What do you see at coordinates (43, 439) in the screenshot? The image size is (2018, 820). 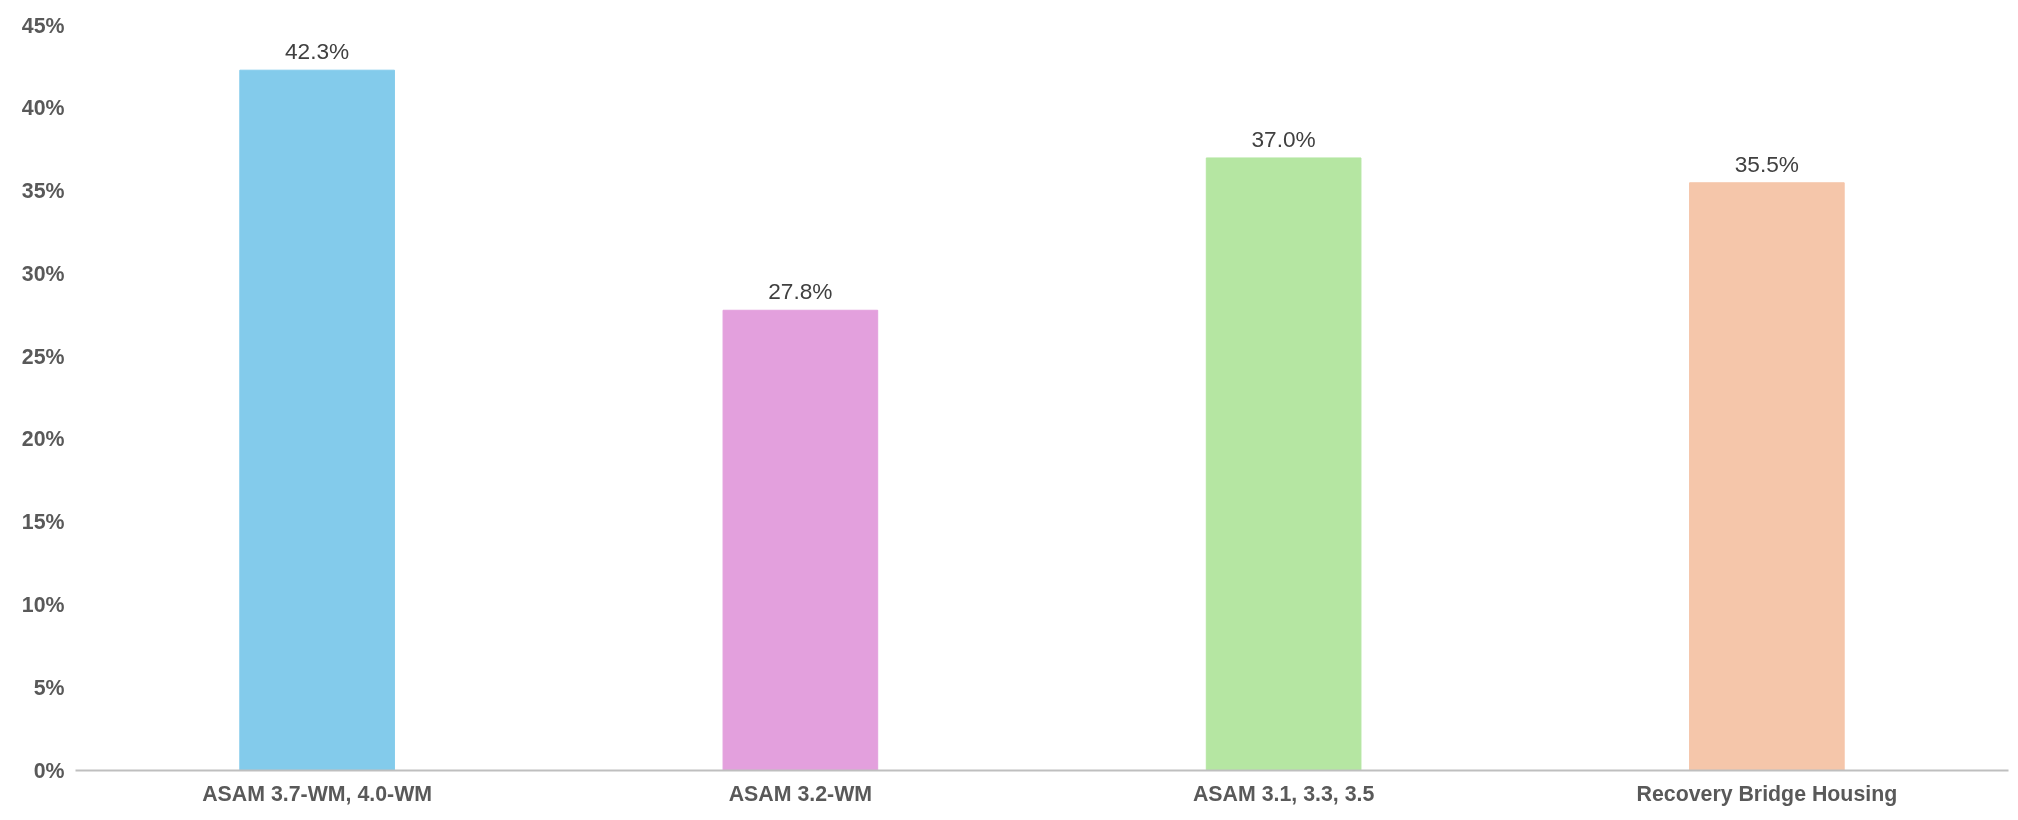 I see `y-tick-label: 20%` at bounding box center [43, 439].